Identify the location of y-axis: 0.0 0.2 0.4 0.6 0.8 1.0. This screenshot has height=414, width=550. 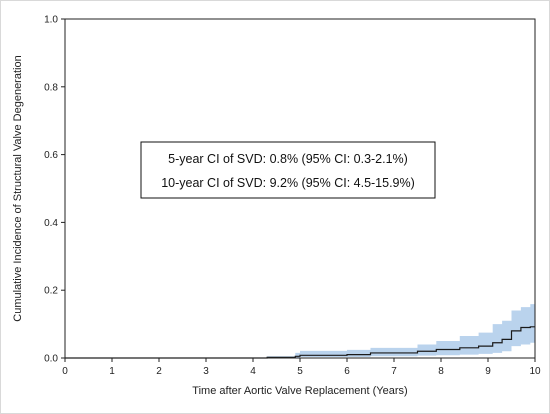
(54, 190).